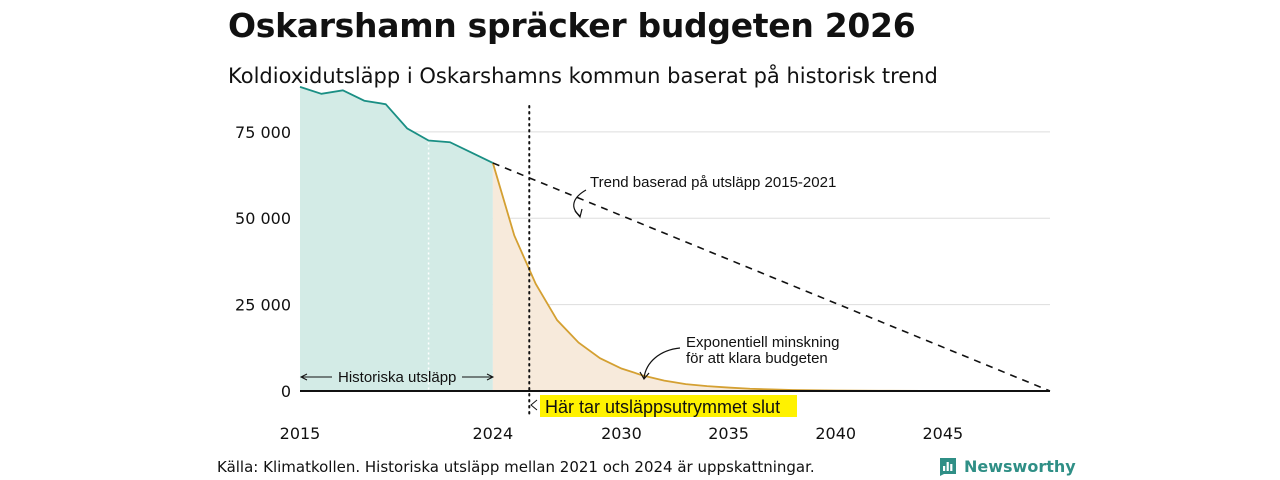  I want to click on y-tick-label: 50 000, so click(263, 218).